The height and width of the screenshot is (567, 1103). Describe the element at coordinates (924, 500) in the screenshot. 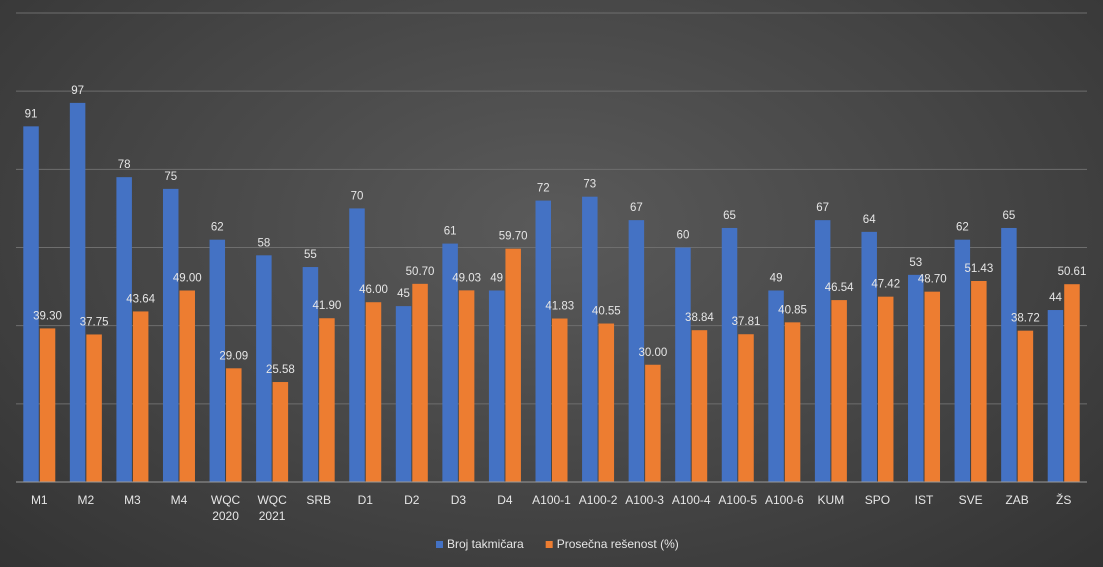

I see `x-tick-label: IST` at that location.